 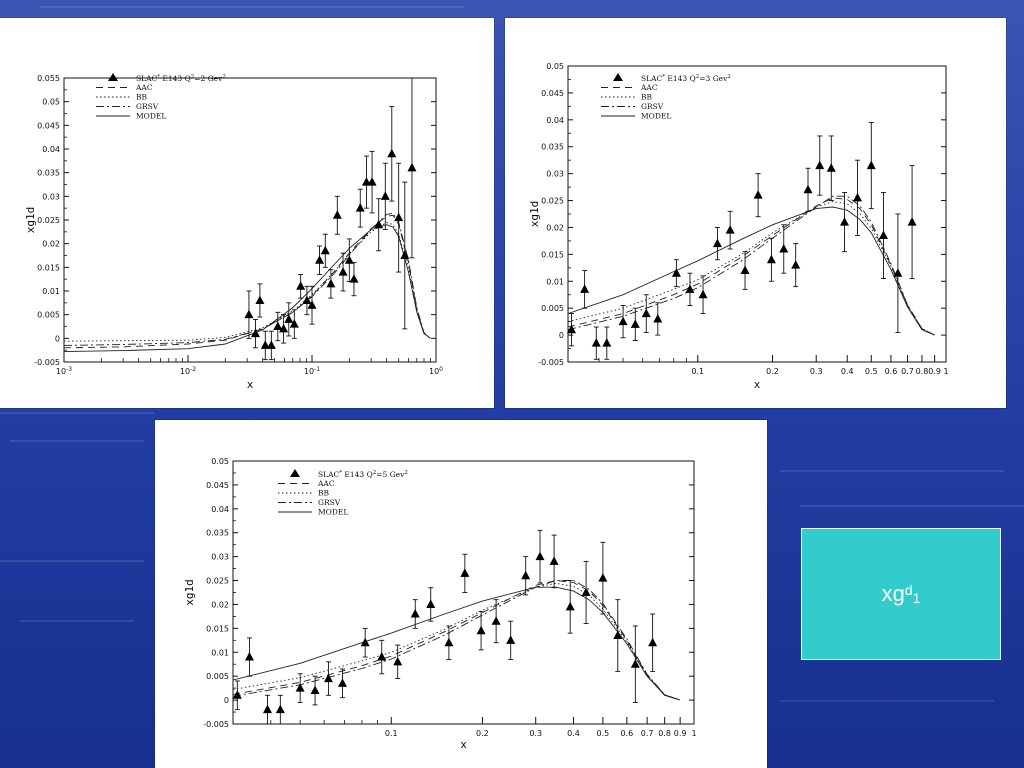 I want to click on label-main: xg, so click(x=893, y=593).